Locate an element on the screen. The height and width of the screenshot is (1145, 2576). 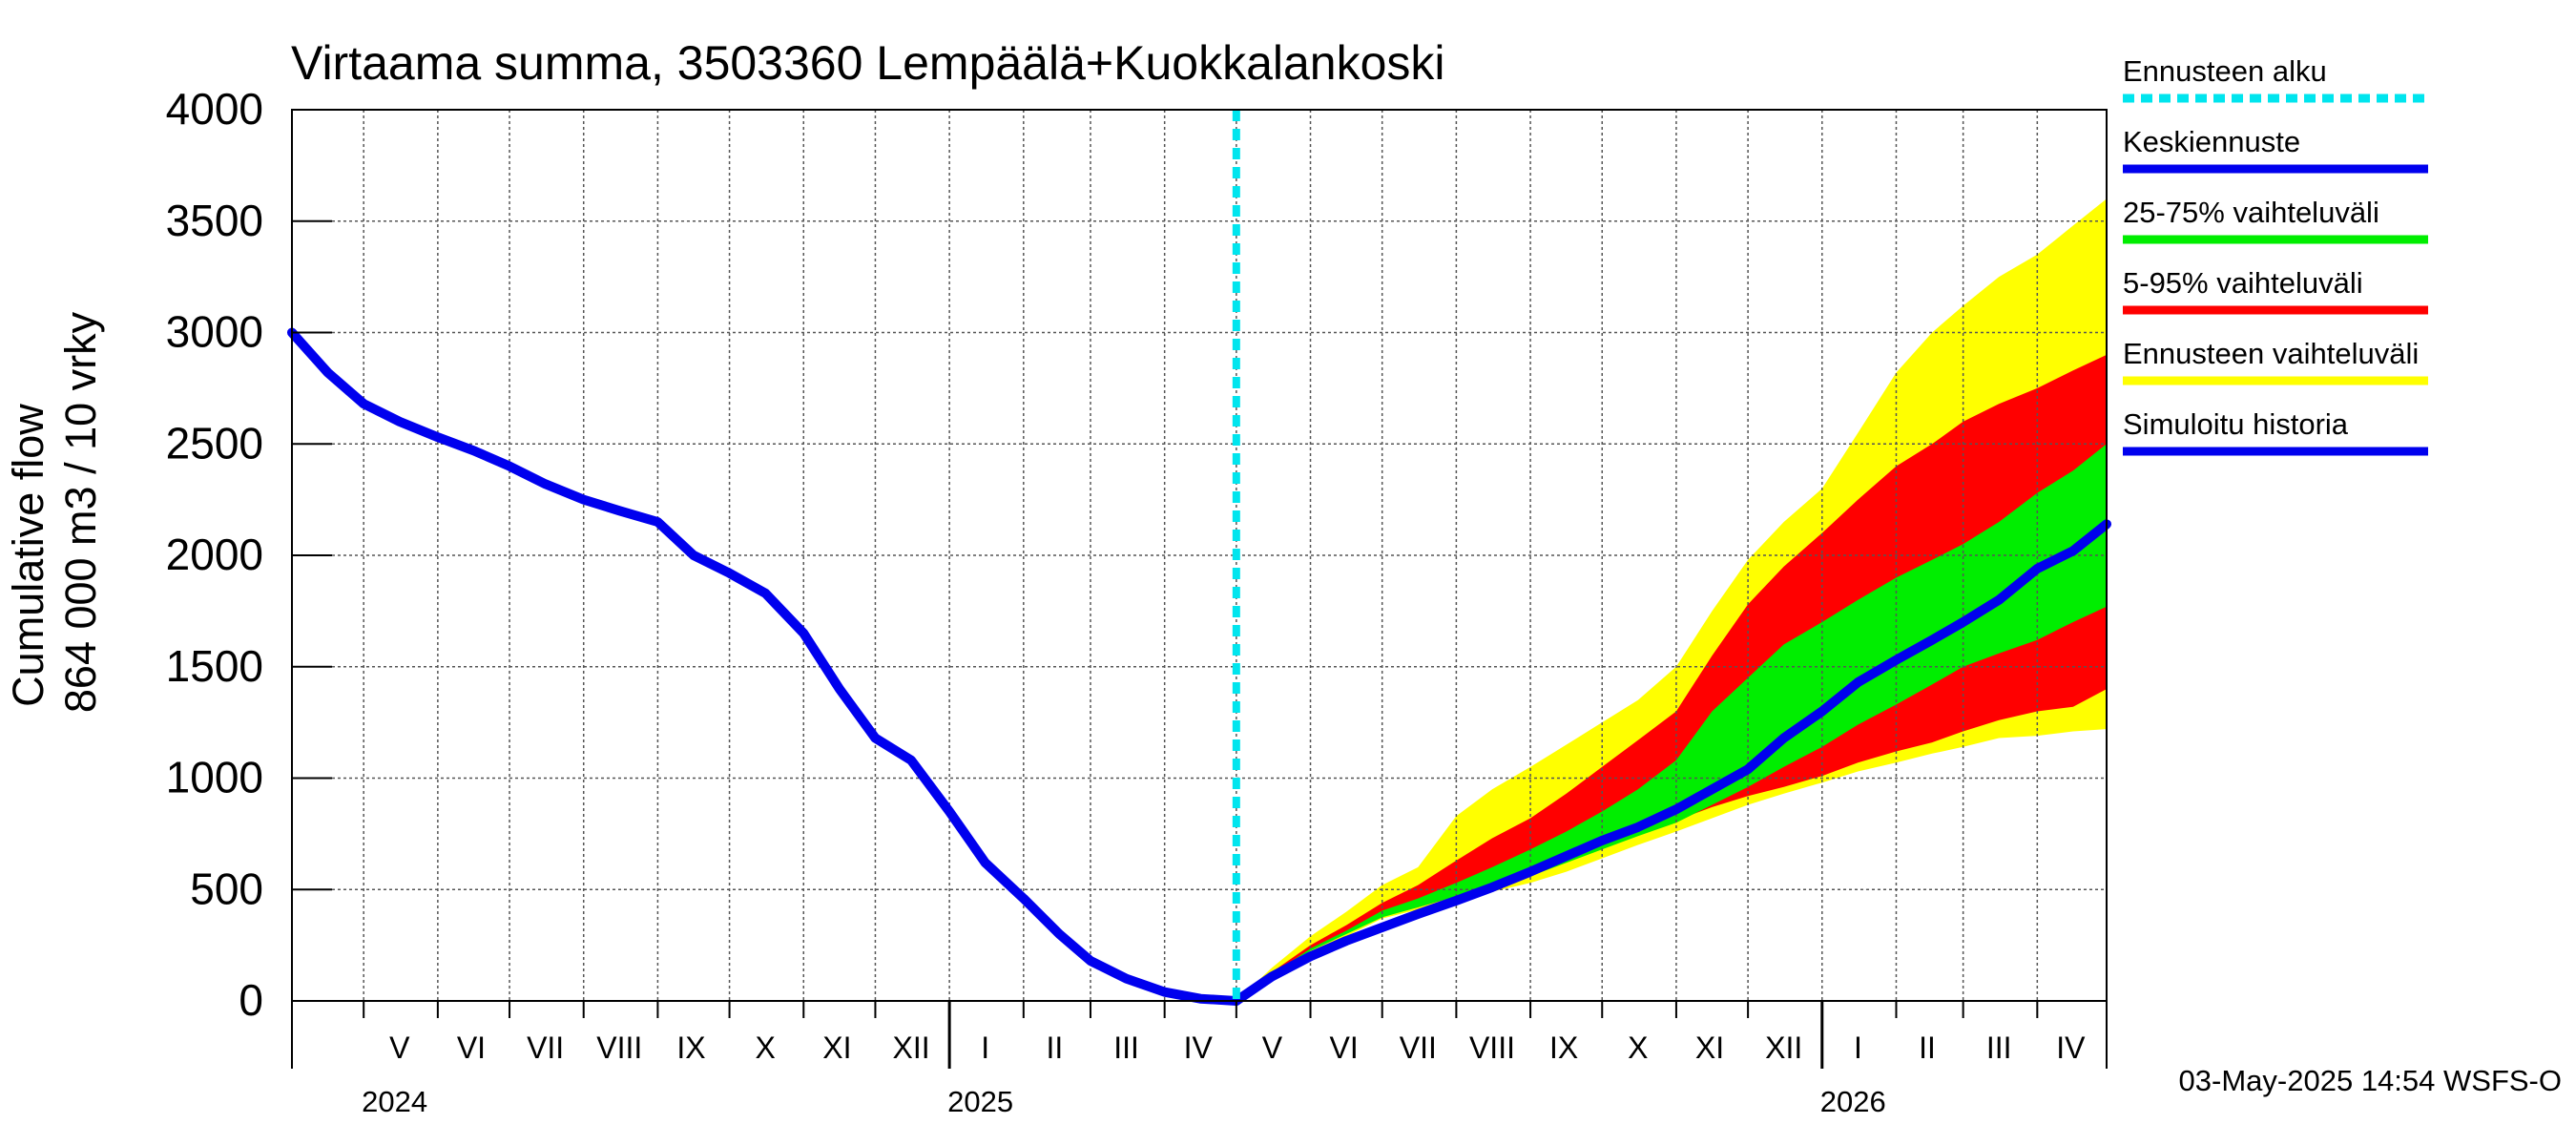
month-label-3: VIII is located at coordinates (619, 1047).